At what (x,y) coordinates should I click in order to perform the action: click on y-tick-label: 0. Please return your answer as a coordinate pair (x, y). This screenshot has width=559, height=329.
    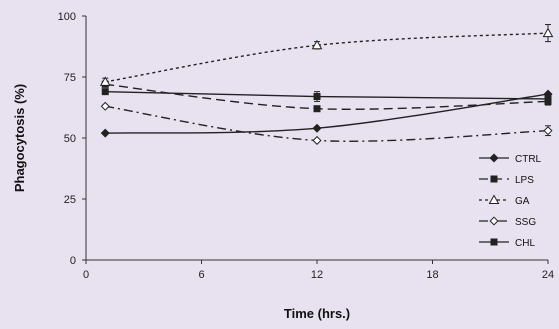
    Looking at the image, I should click on (73, 261).